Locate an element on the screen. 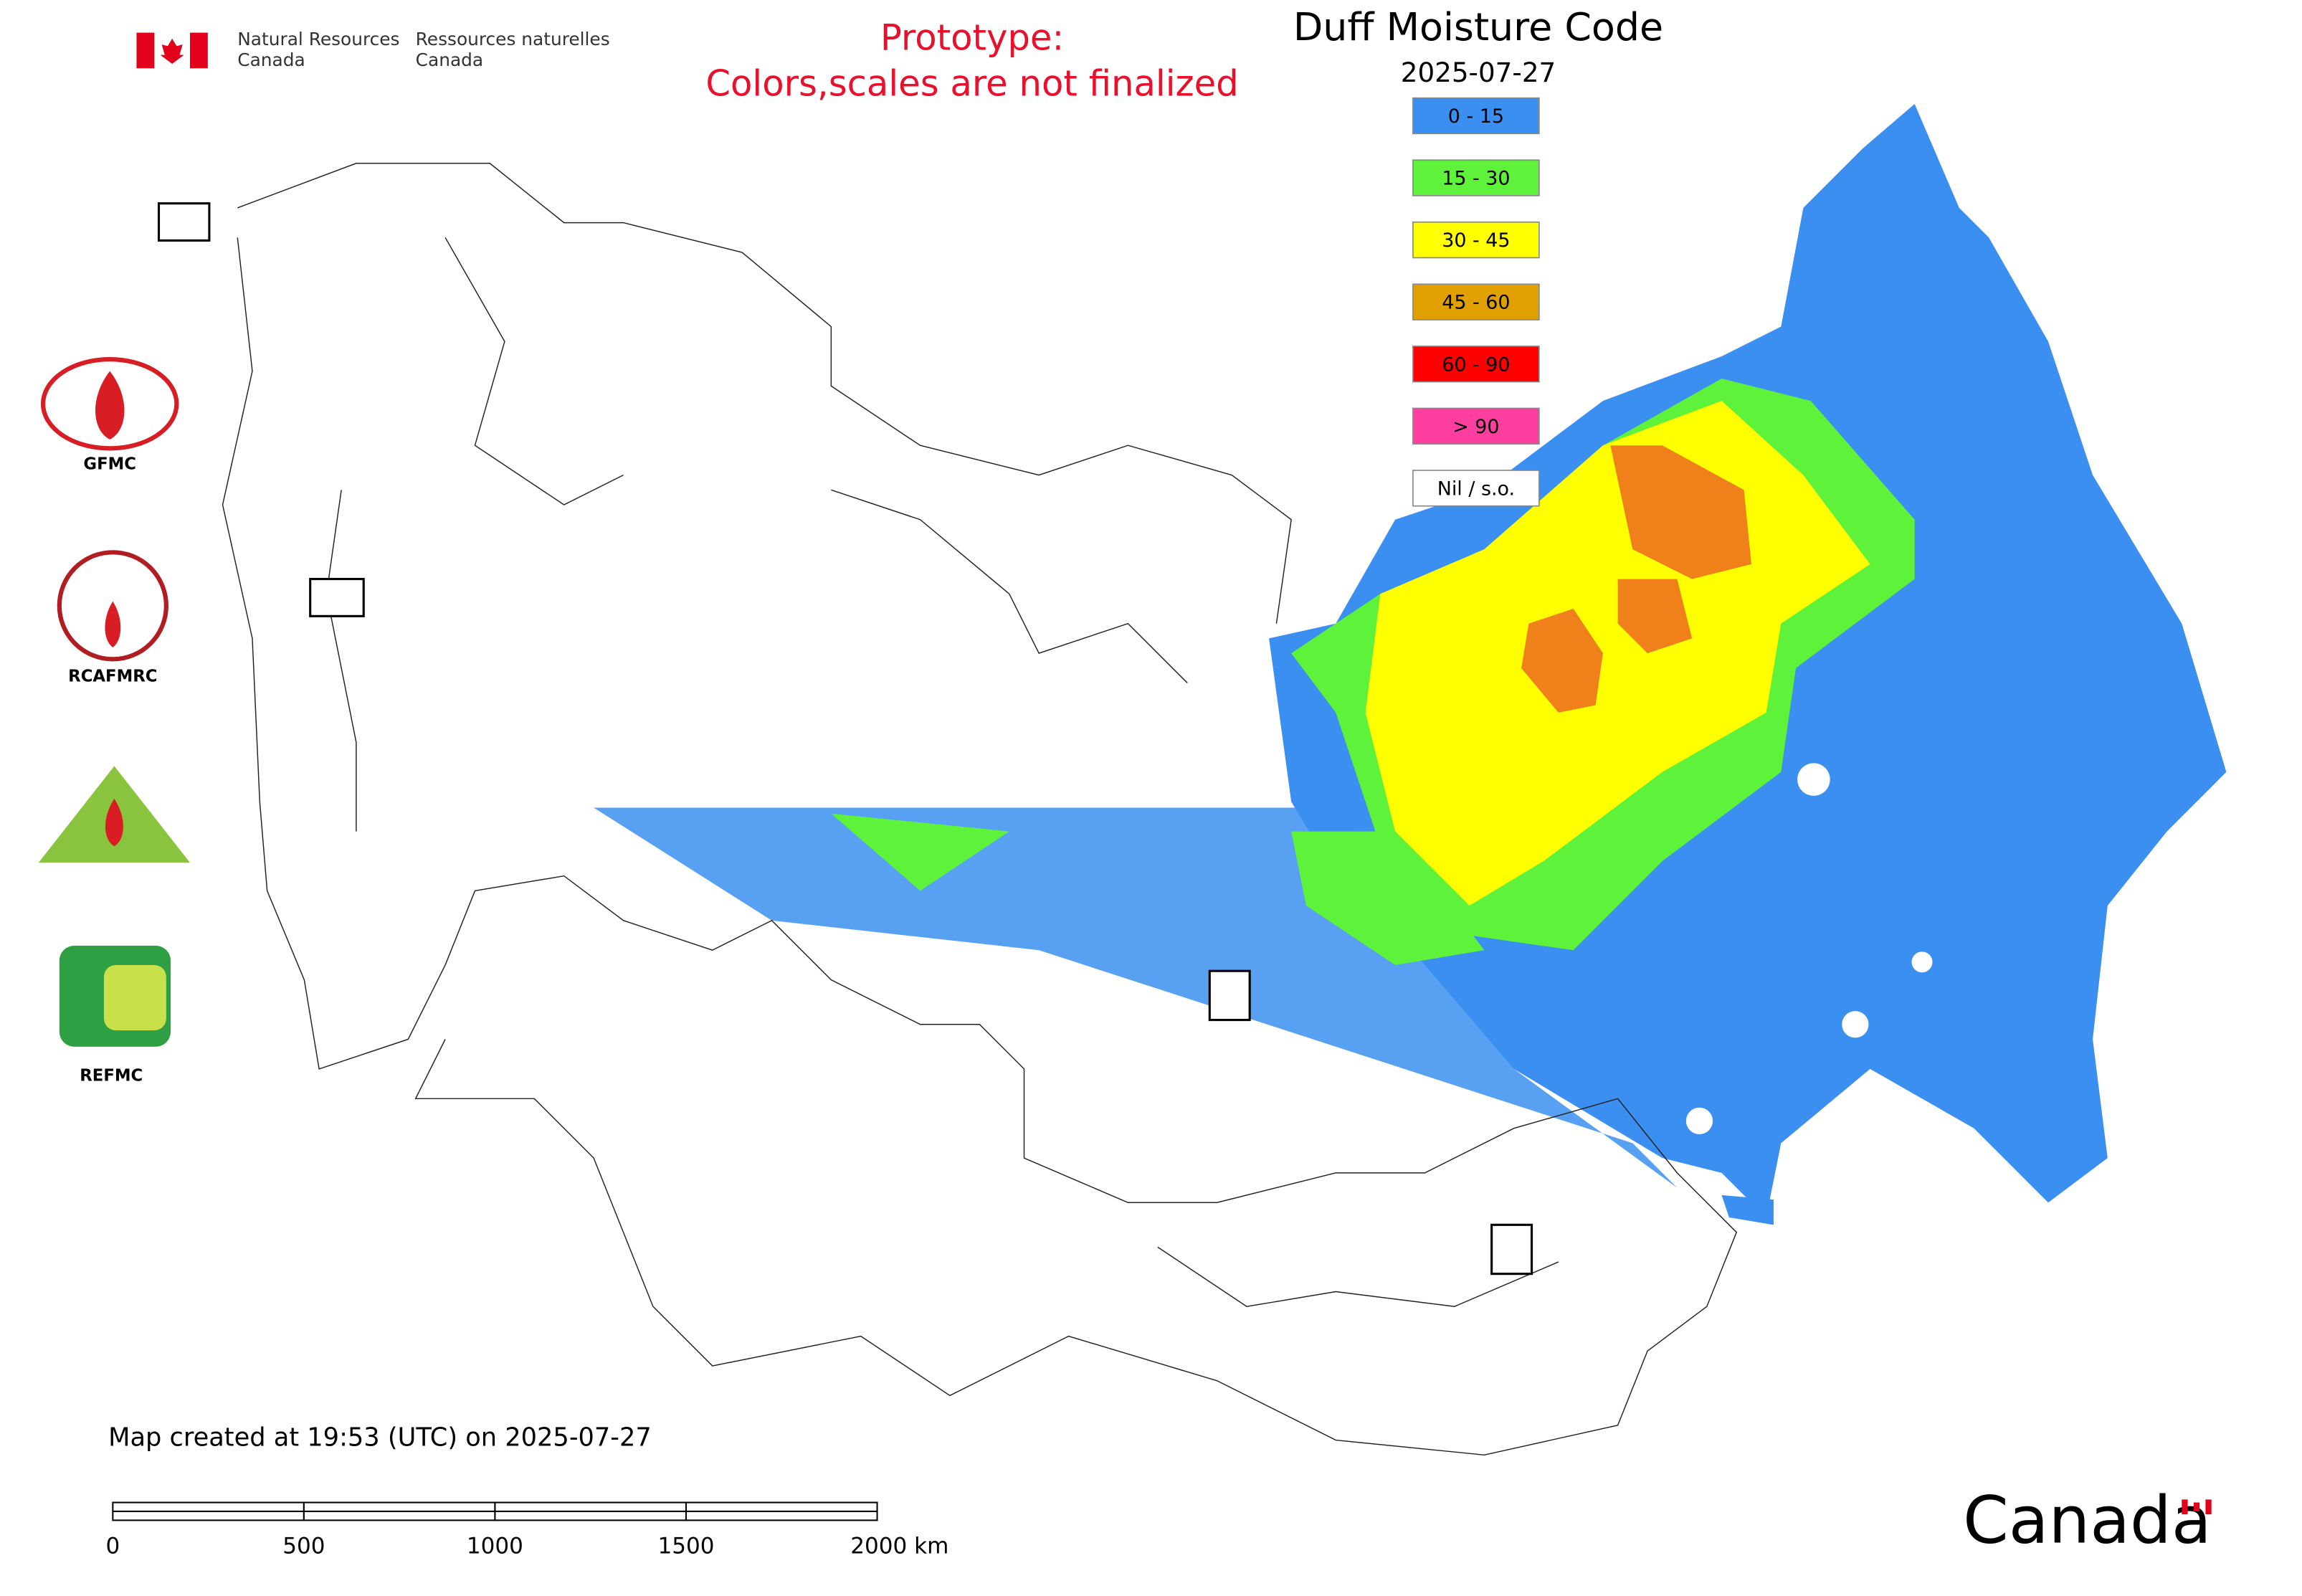  scale-label: 1000 is located at coordinates (495, 1546).